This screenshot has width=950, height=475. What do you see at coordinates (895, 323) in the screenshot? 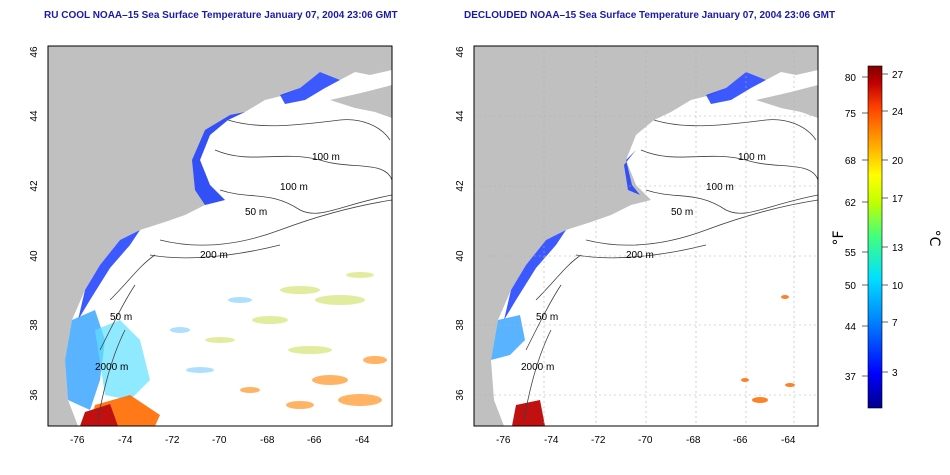
I see `celsius-tick-label: 7` at bounding box center [895, 323].